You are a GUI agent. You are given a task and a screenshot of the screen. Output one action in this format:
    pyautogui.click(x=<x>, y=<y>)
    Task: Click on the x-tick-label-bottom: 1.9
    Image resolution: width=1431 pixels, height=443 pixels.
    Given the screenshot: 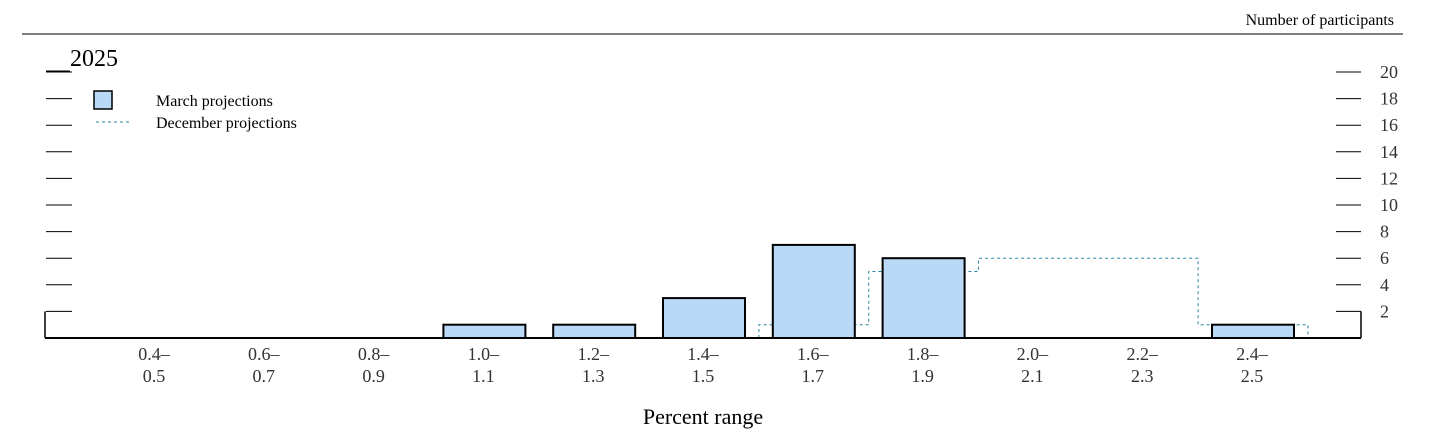 What is the action you would take?
    pyautogui.click(x=922, y=376)
    